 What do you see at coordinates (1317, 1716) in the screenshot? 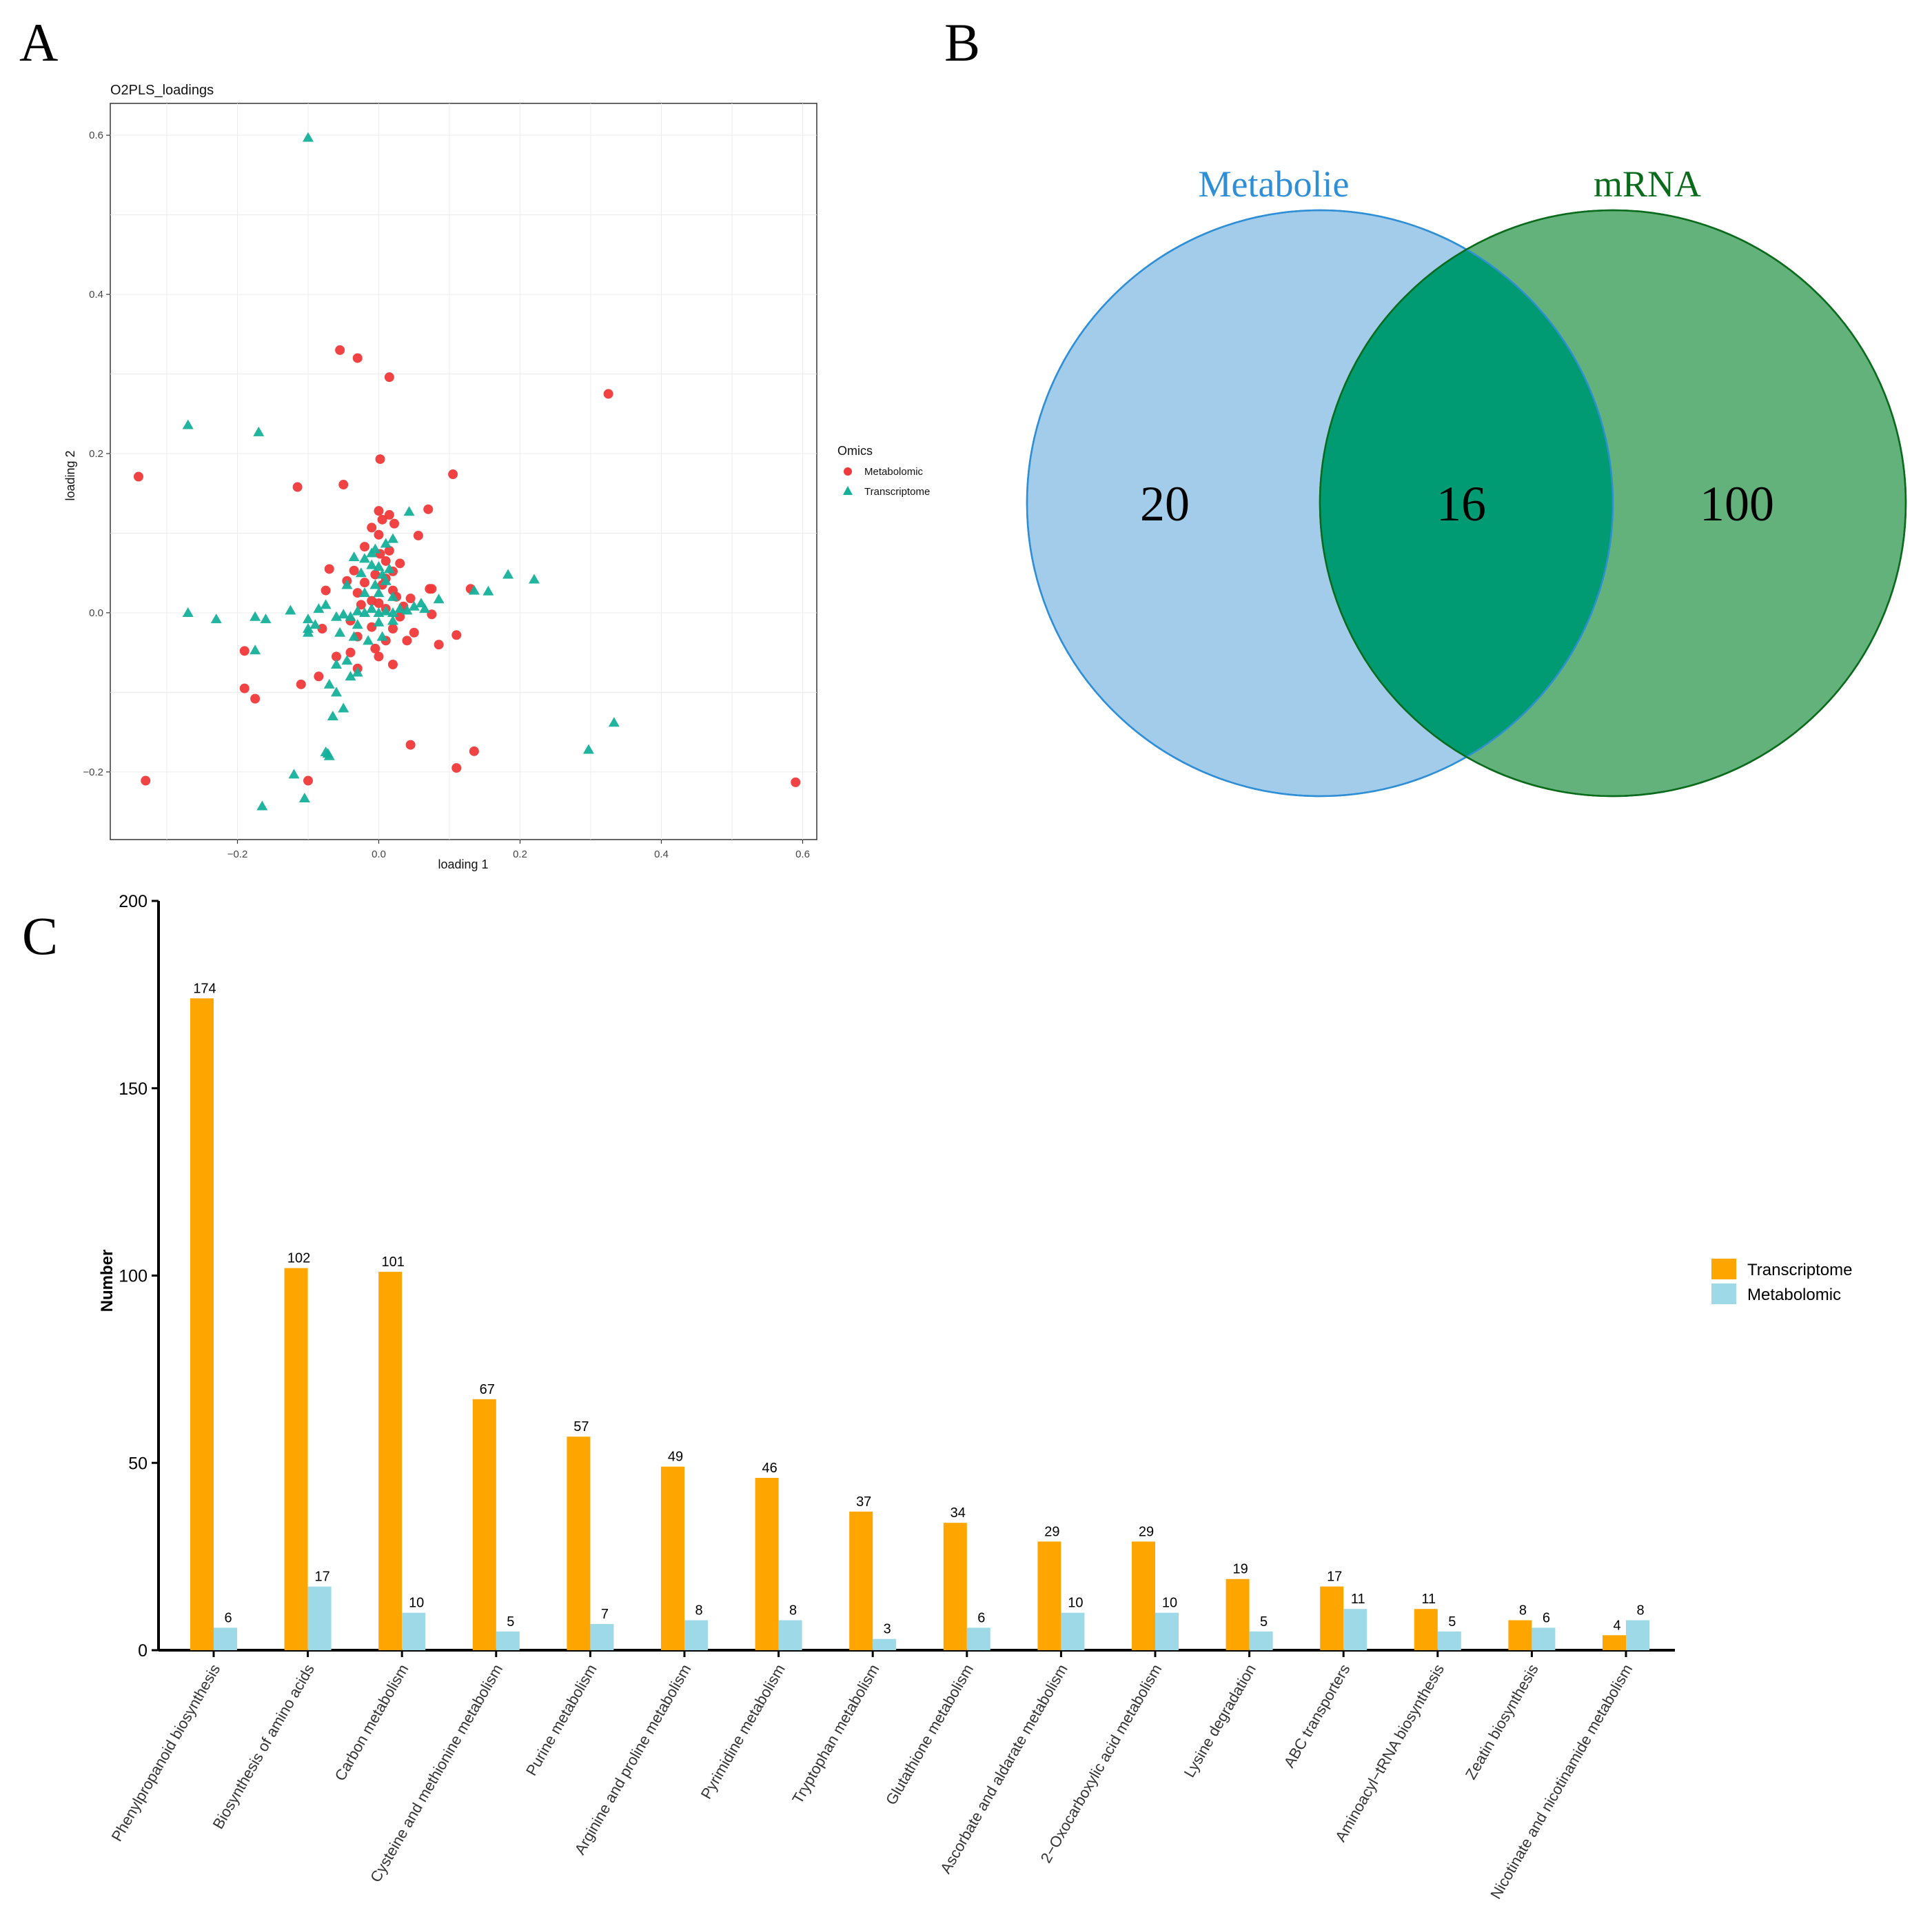
I see `bar-category-label: ABC transporters` at bounding box center [1317, 1716].